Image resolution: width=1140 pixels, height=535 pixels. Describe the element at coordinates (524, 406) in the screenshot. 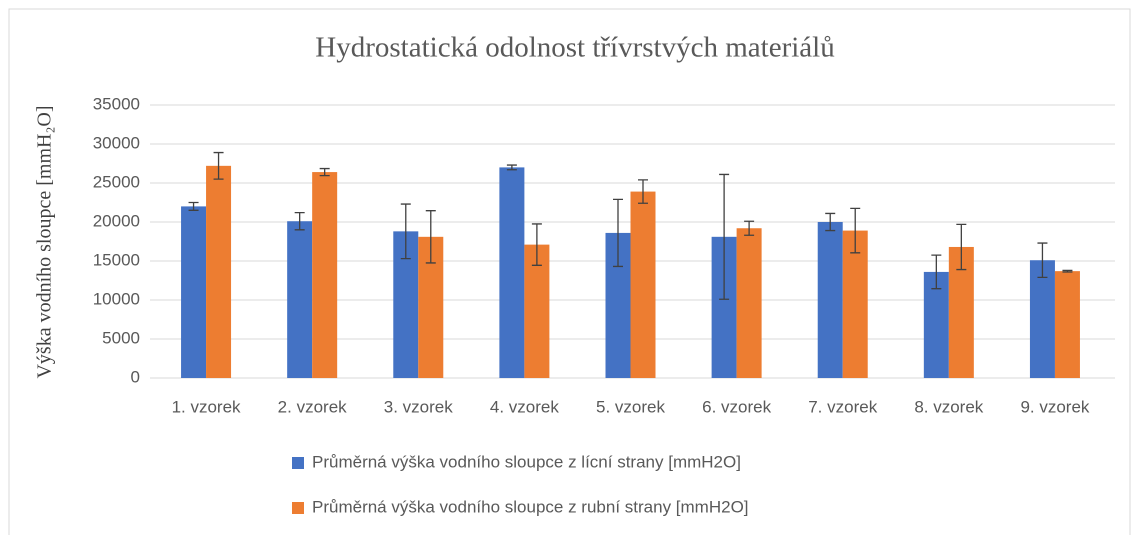

I see `x-tick-label: 4. vzorek` at that location.